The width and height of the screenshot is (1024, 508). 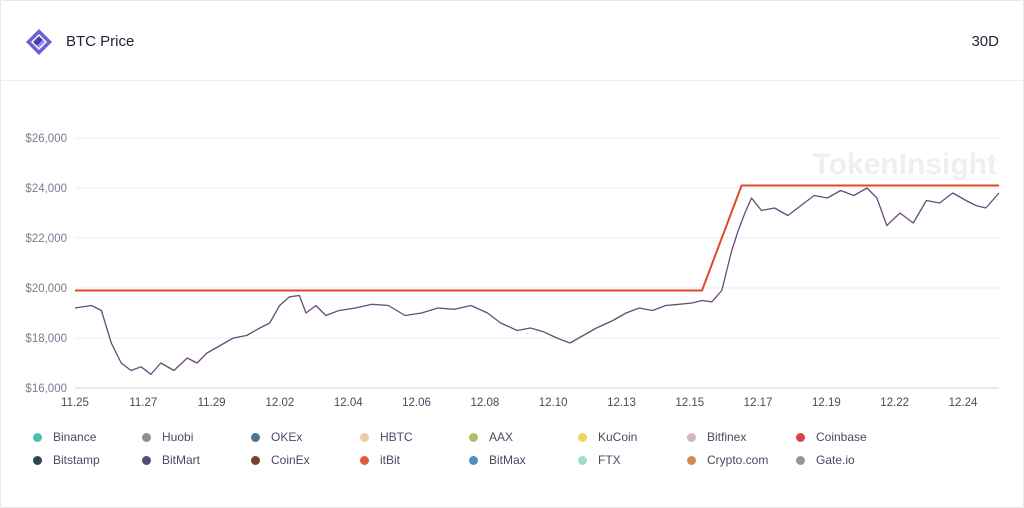 I want to click on legend-label: Coinbase, so click(x=841, y=437).